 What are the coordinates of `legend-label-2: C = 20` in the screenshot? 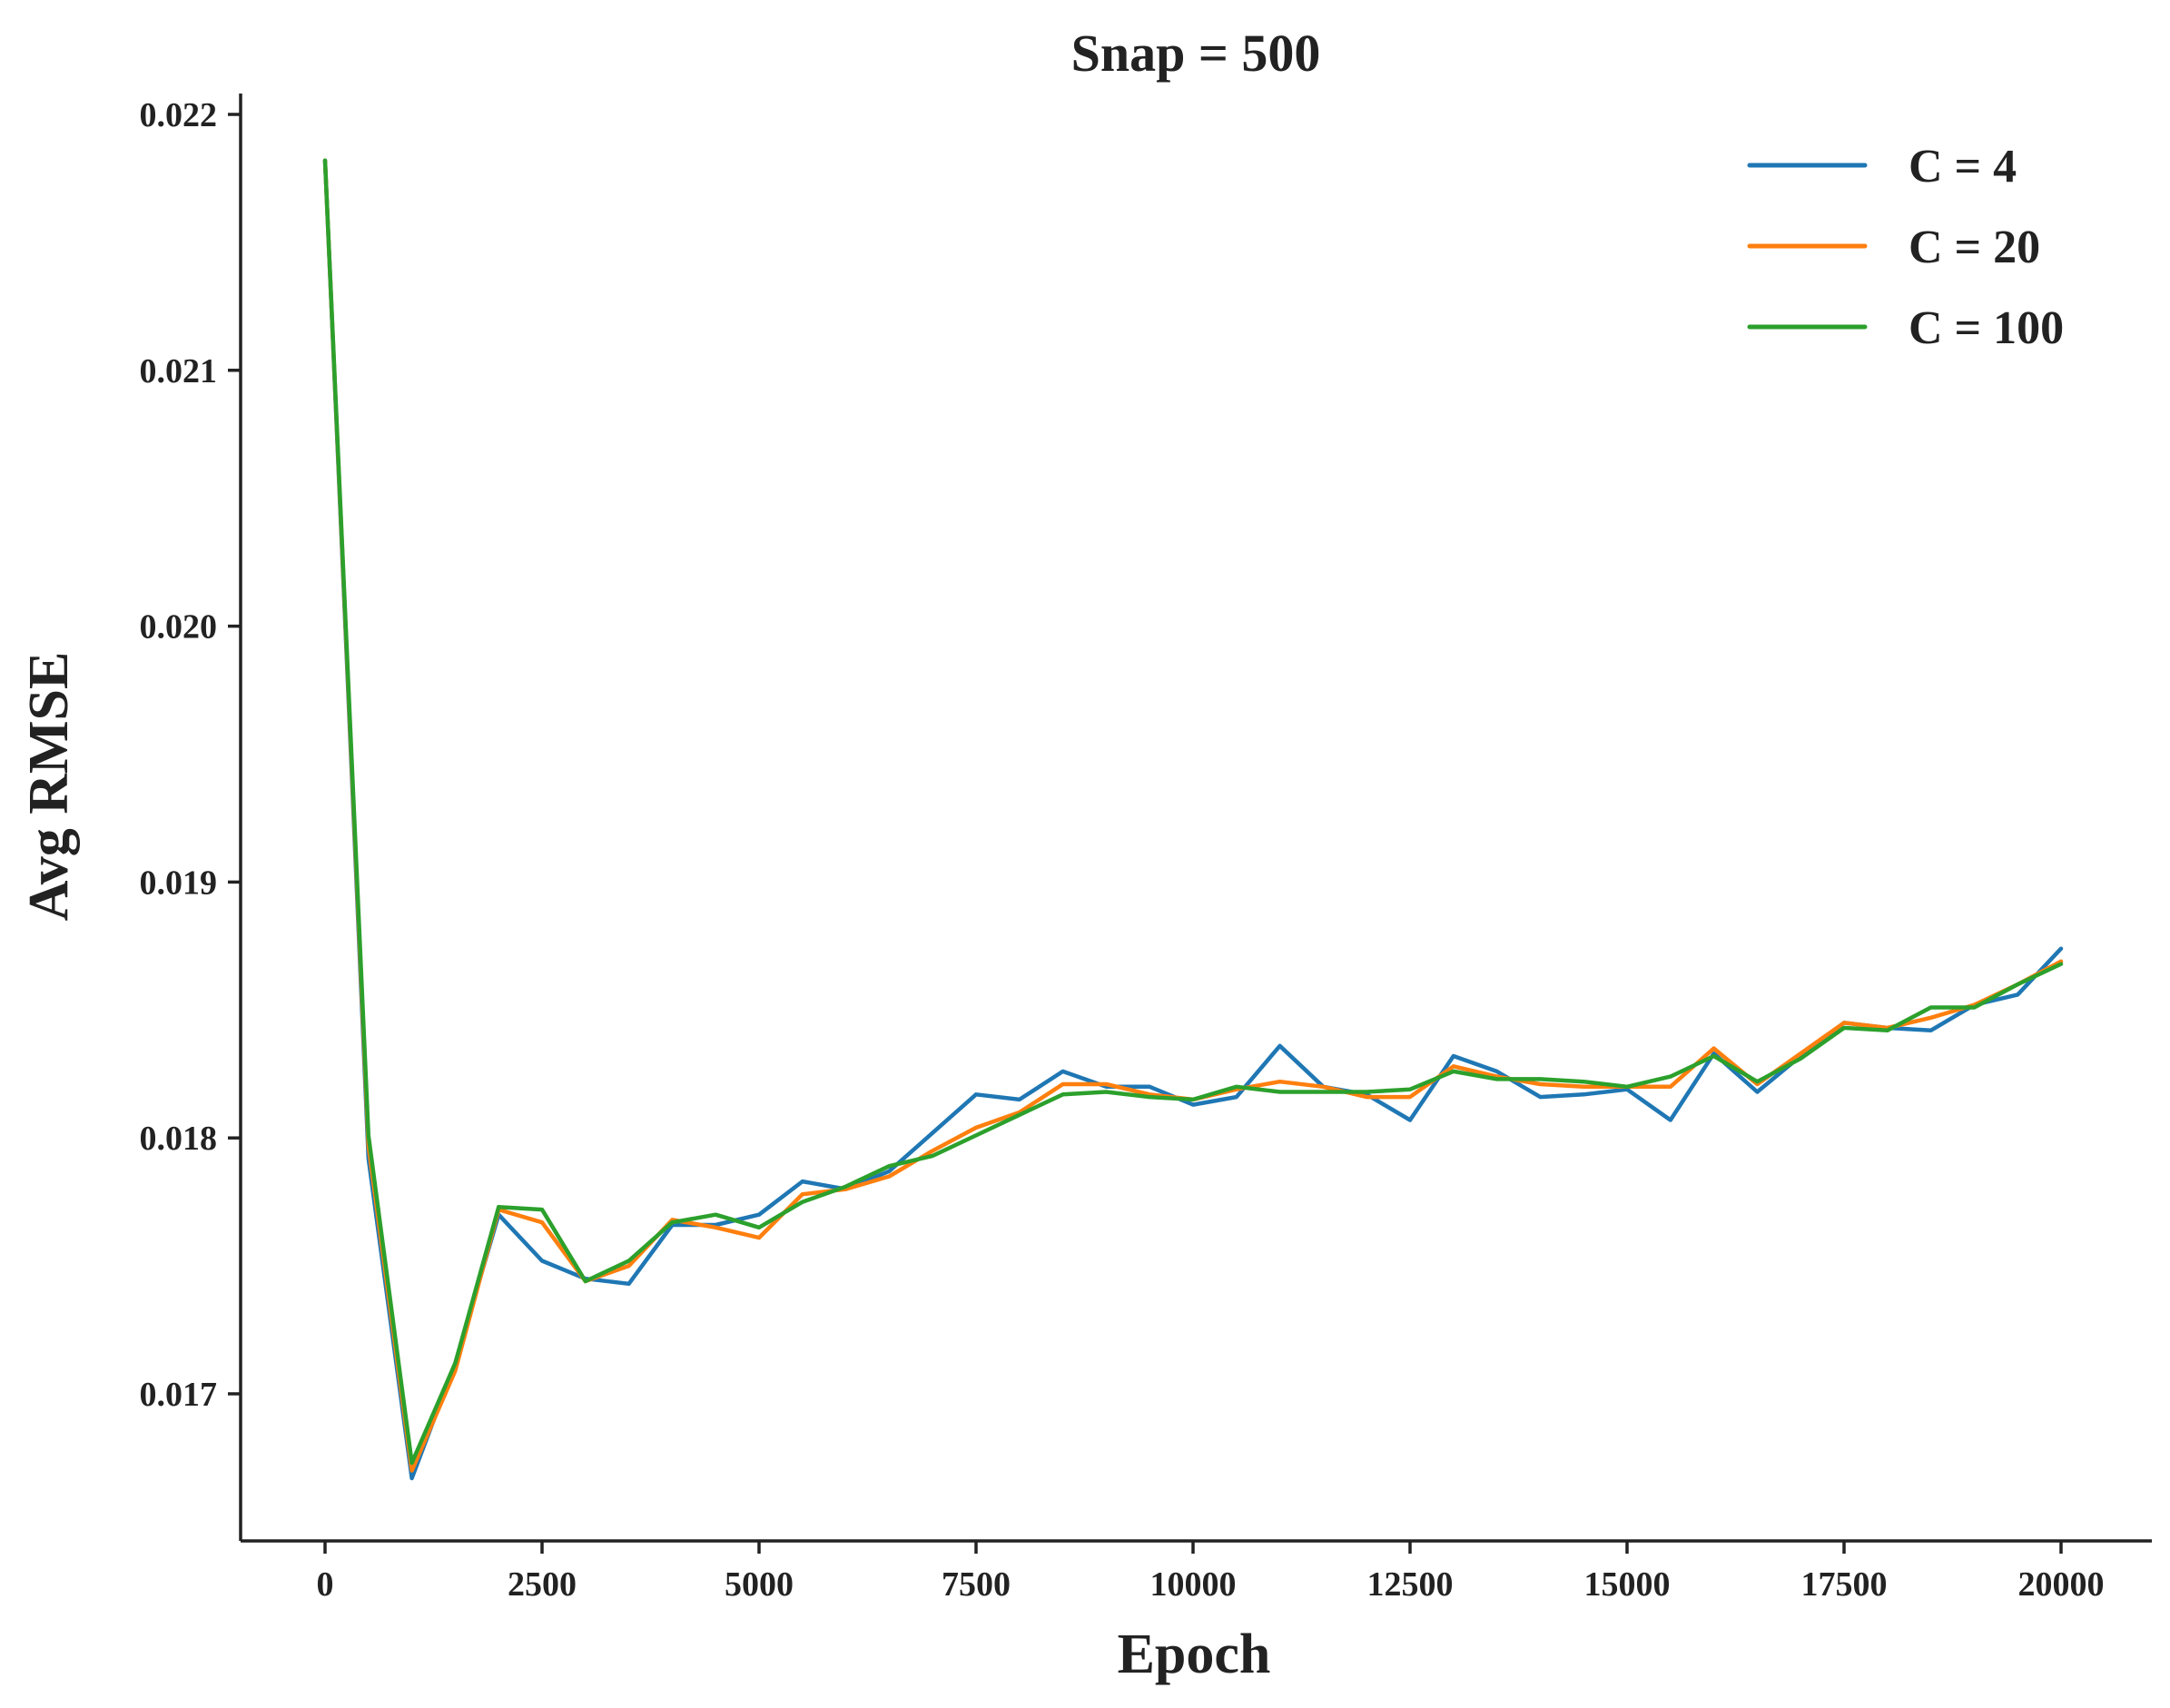 It's located at (1974, 247).